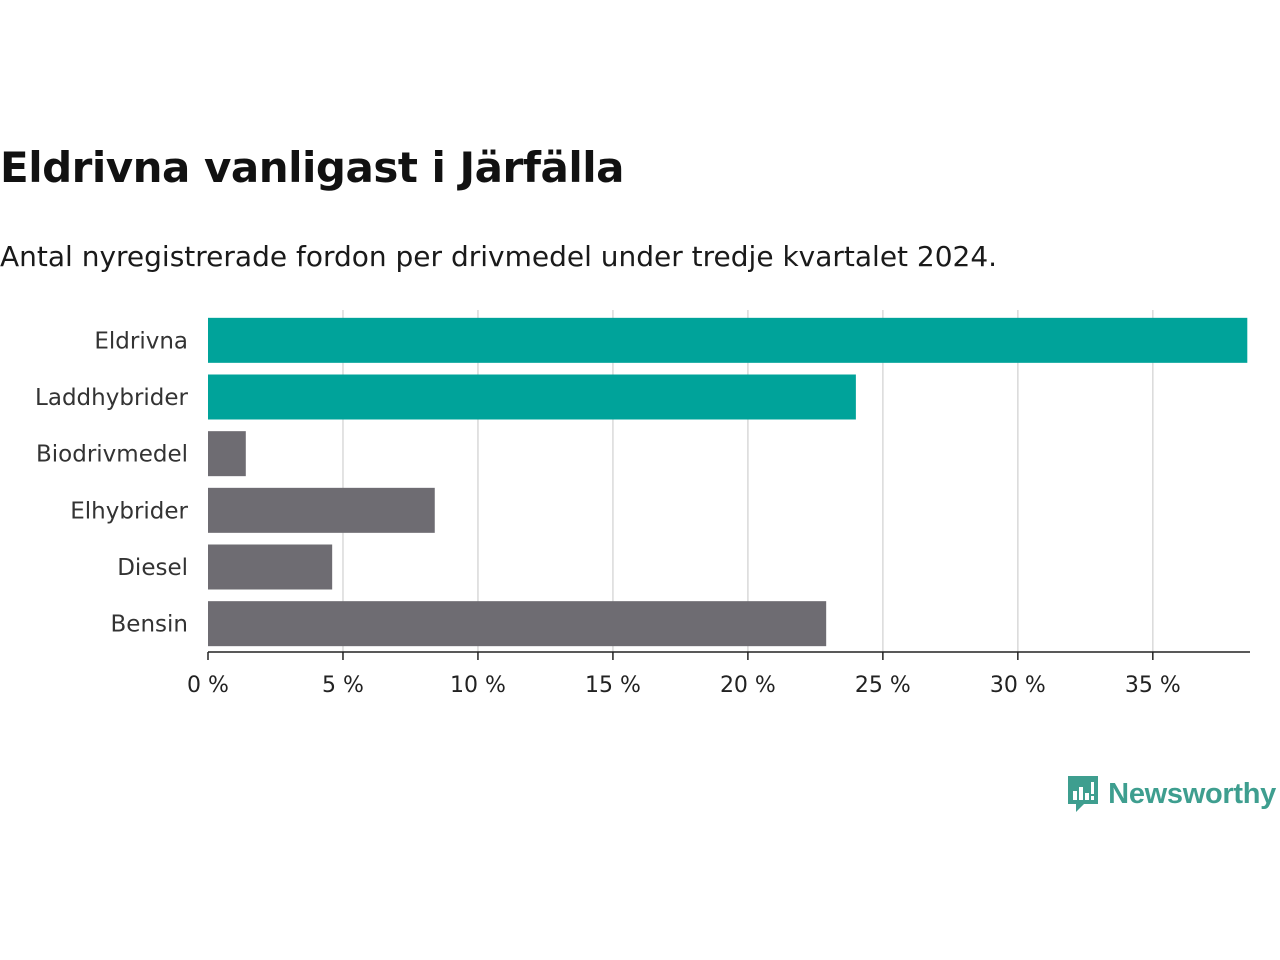 This screenshot has width=1280, height=960. Describe the element at coordinates (208, 685) in the screenshot. I see `x-tick-label: 0 %` at that location.